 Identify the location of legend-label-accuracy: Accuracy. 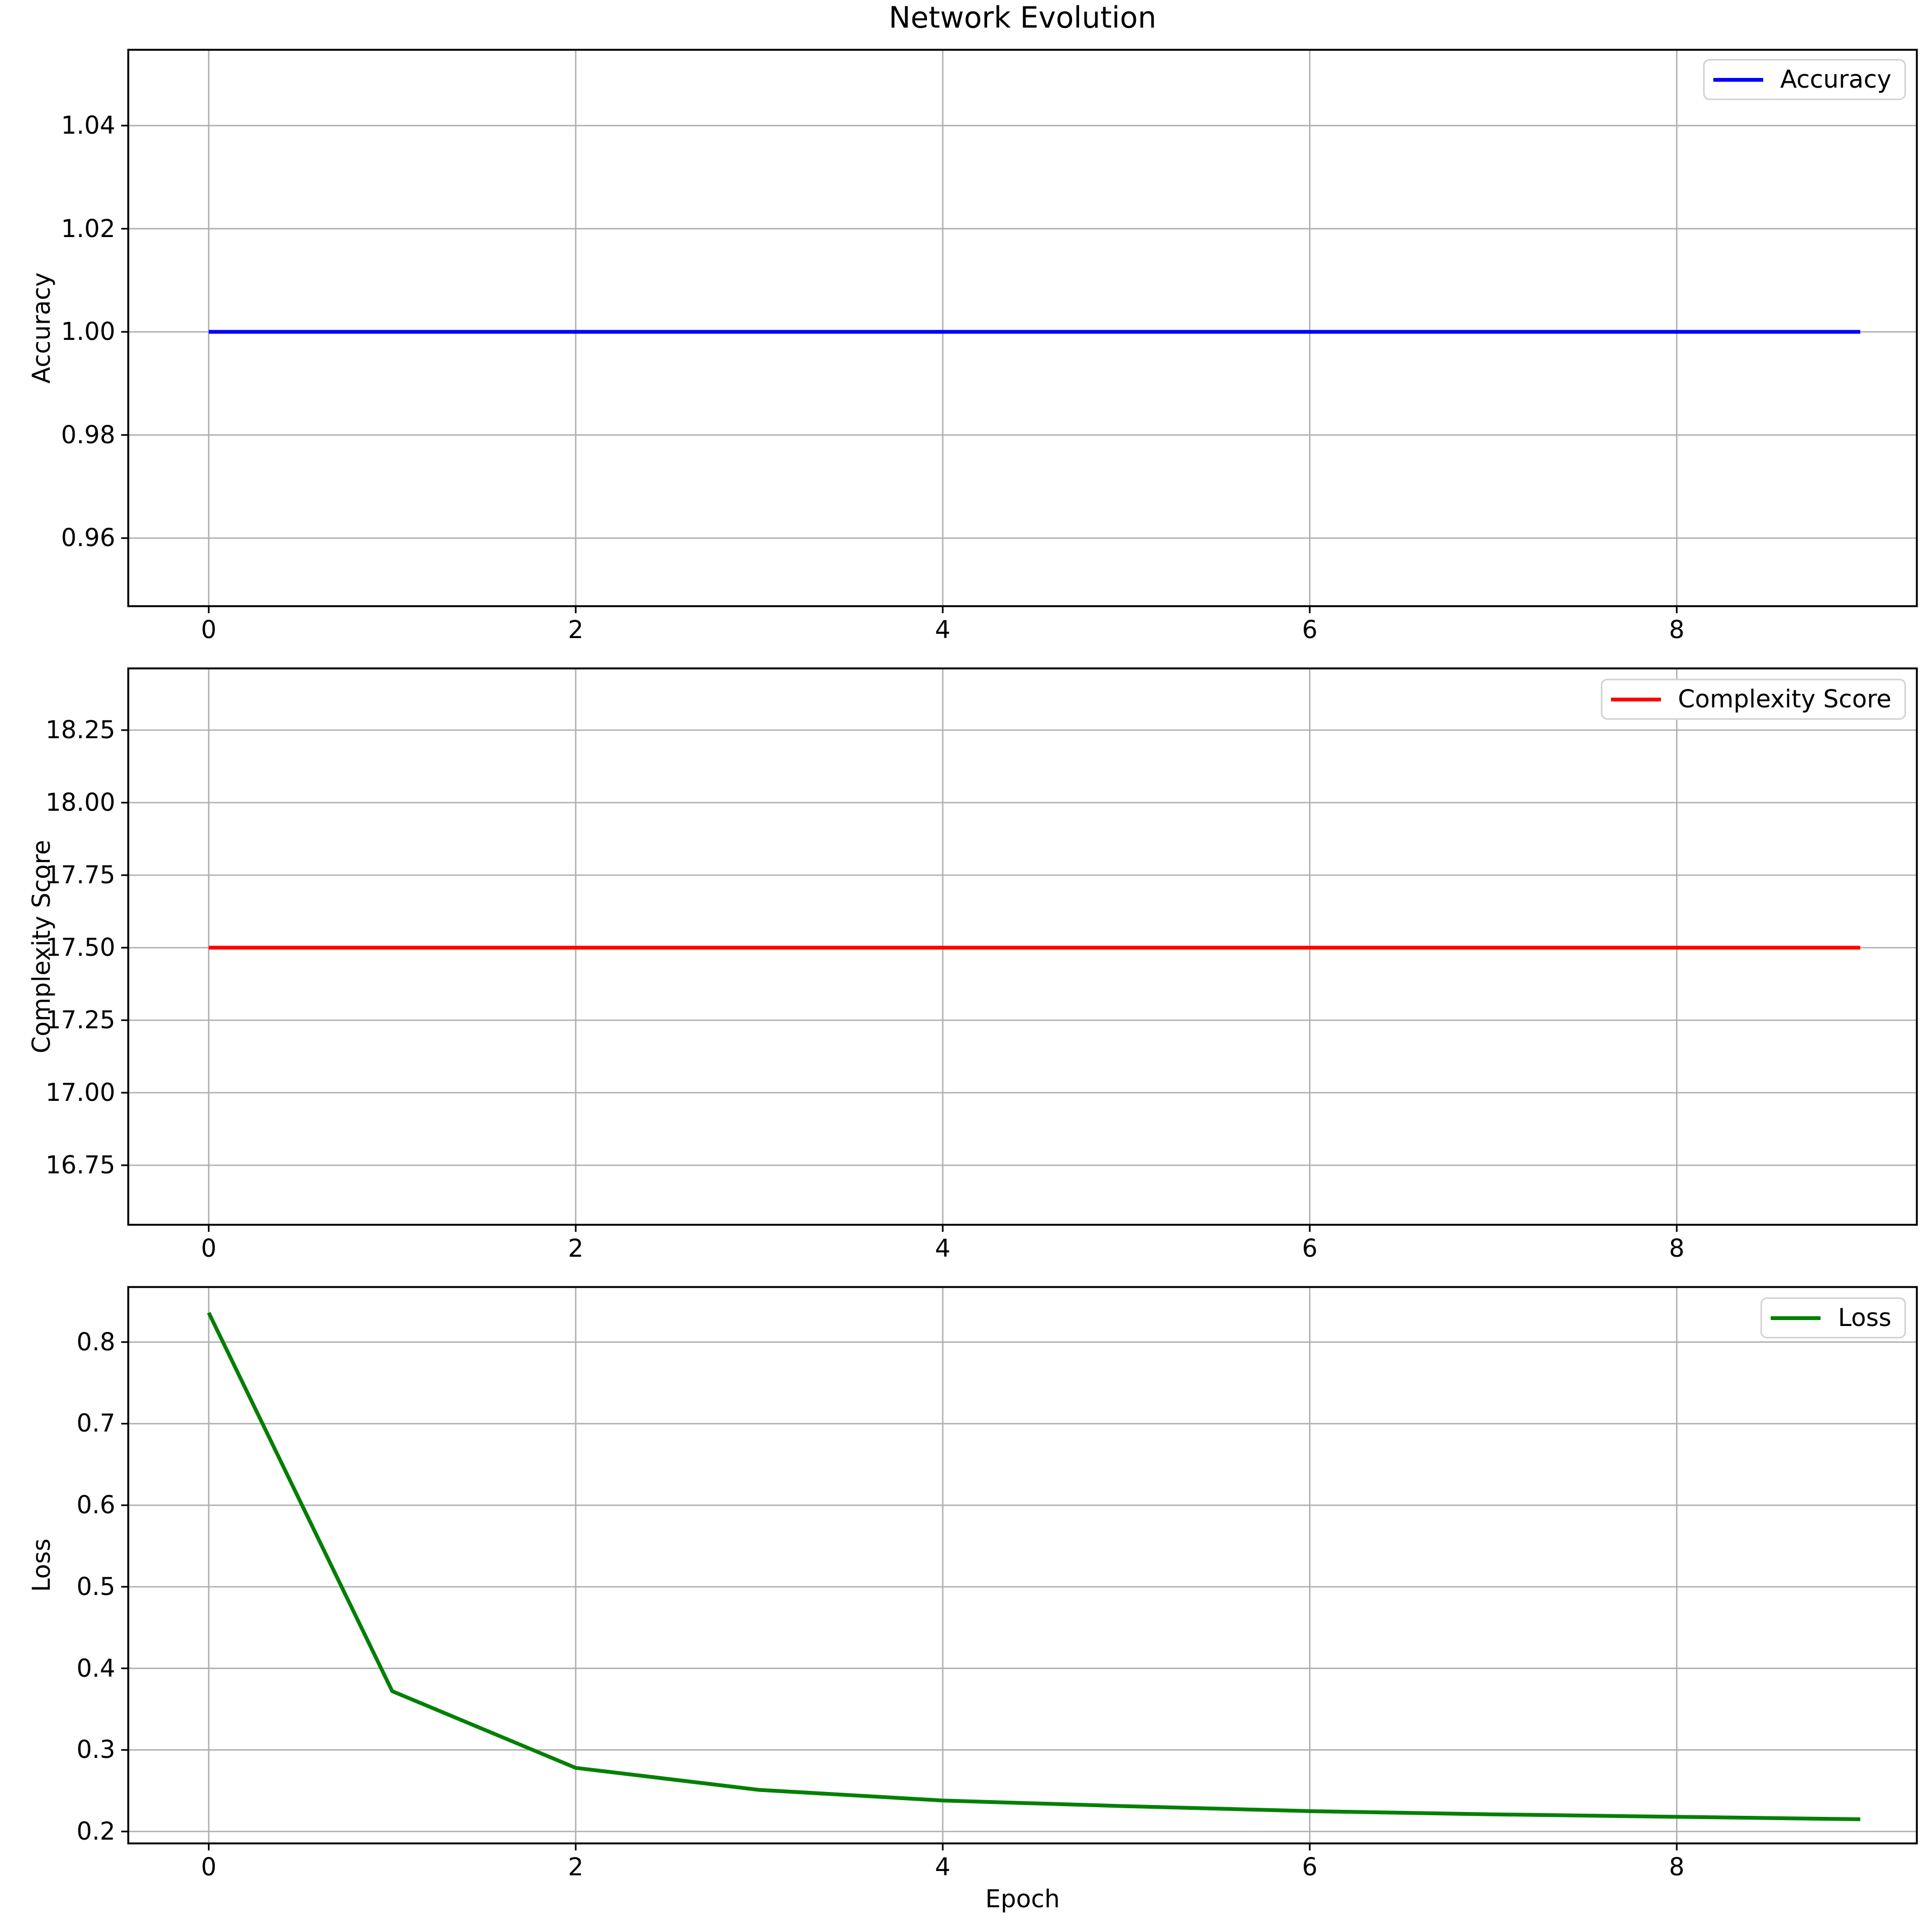
(1835, 79).